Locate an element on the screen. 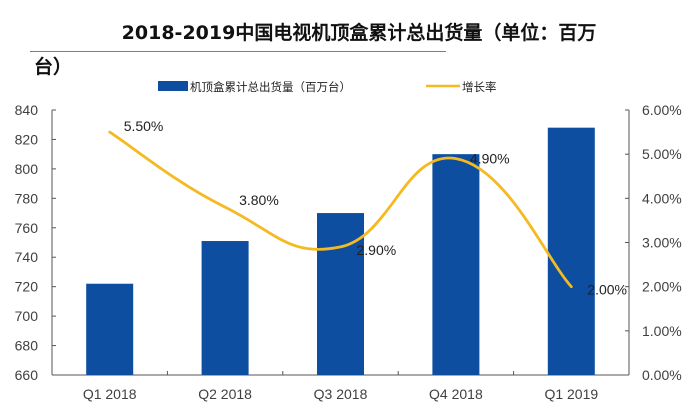 Image resolution: width=698 pixels, height=415 pixels. data-label-growth: 3.80% is located at coordinates (259, 200).